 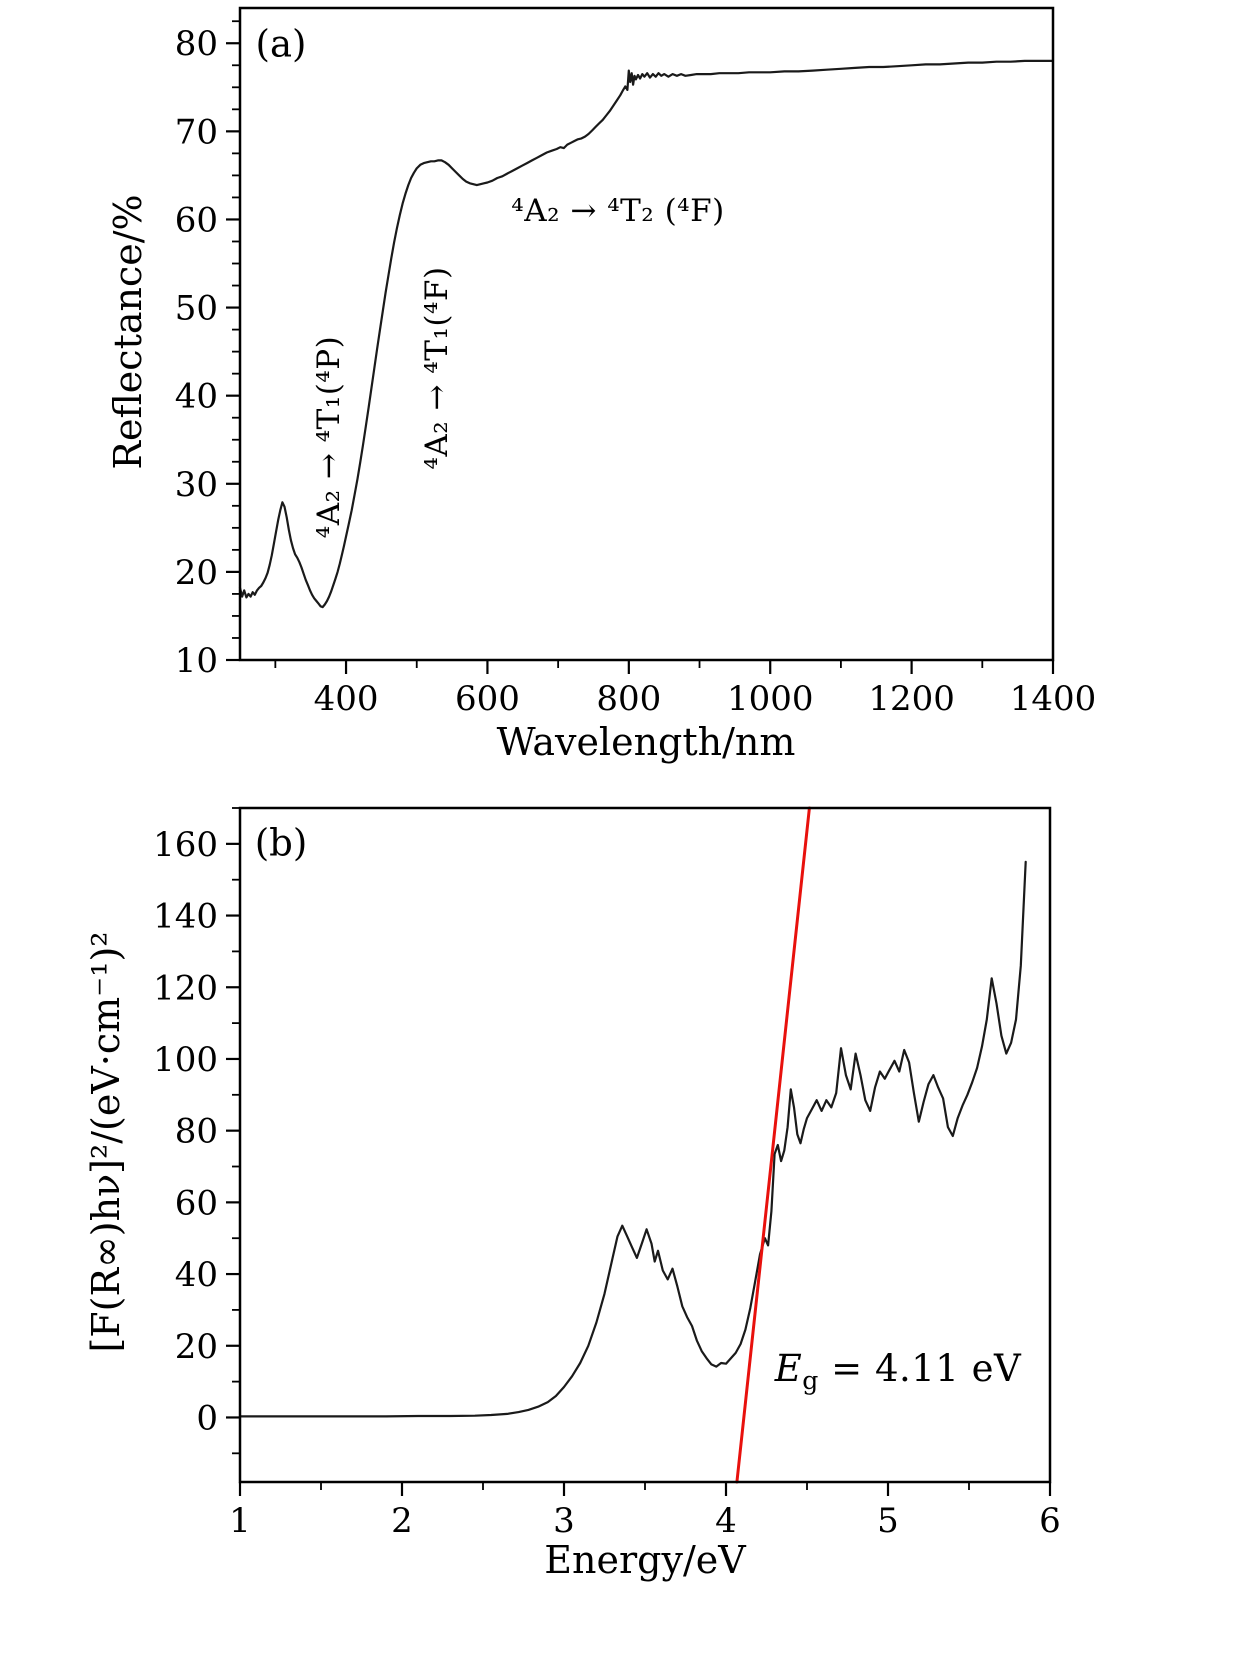 I want to click on panel-b-label: (b), so click(x=281, y=843).